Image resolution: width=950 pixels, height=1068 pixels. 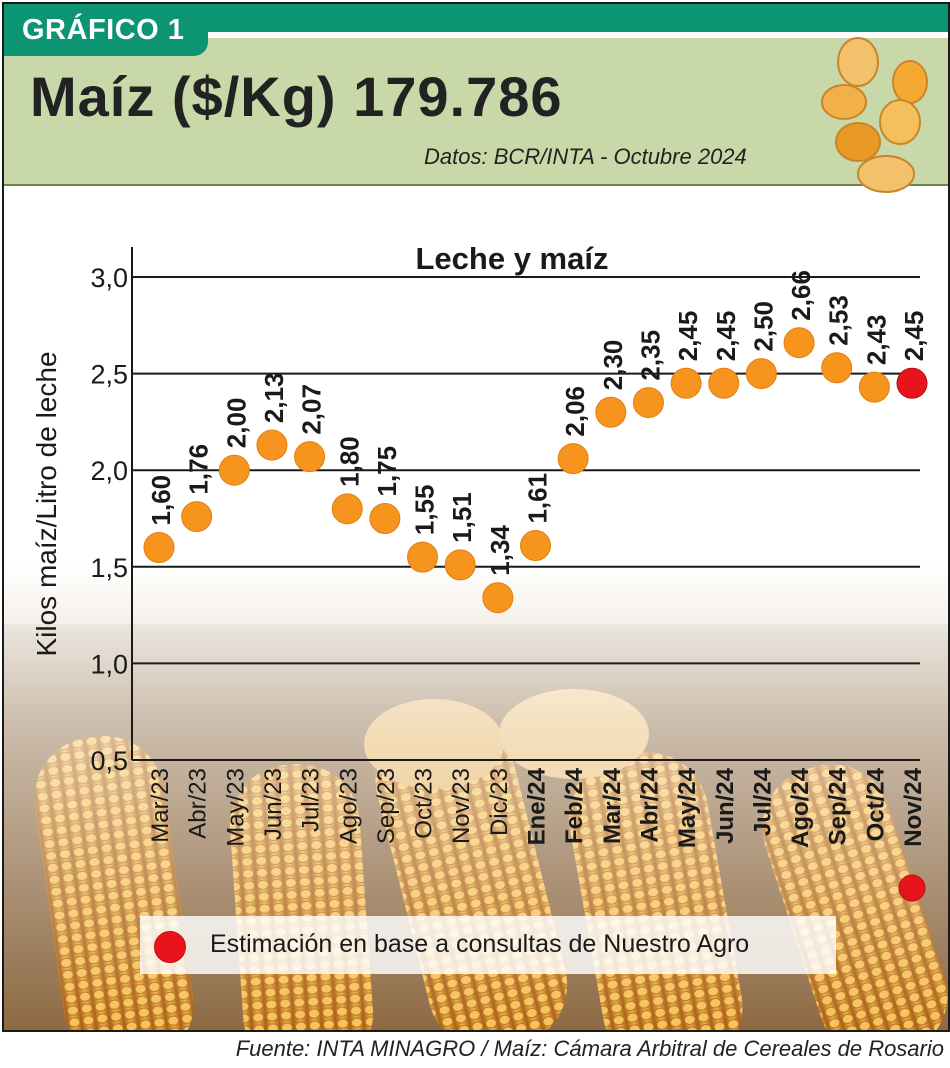 What do you see at coordinates (499, 802) in the screenshot?
I see `x-tick-label: Dic/23` at bounding box center [499, 802].